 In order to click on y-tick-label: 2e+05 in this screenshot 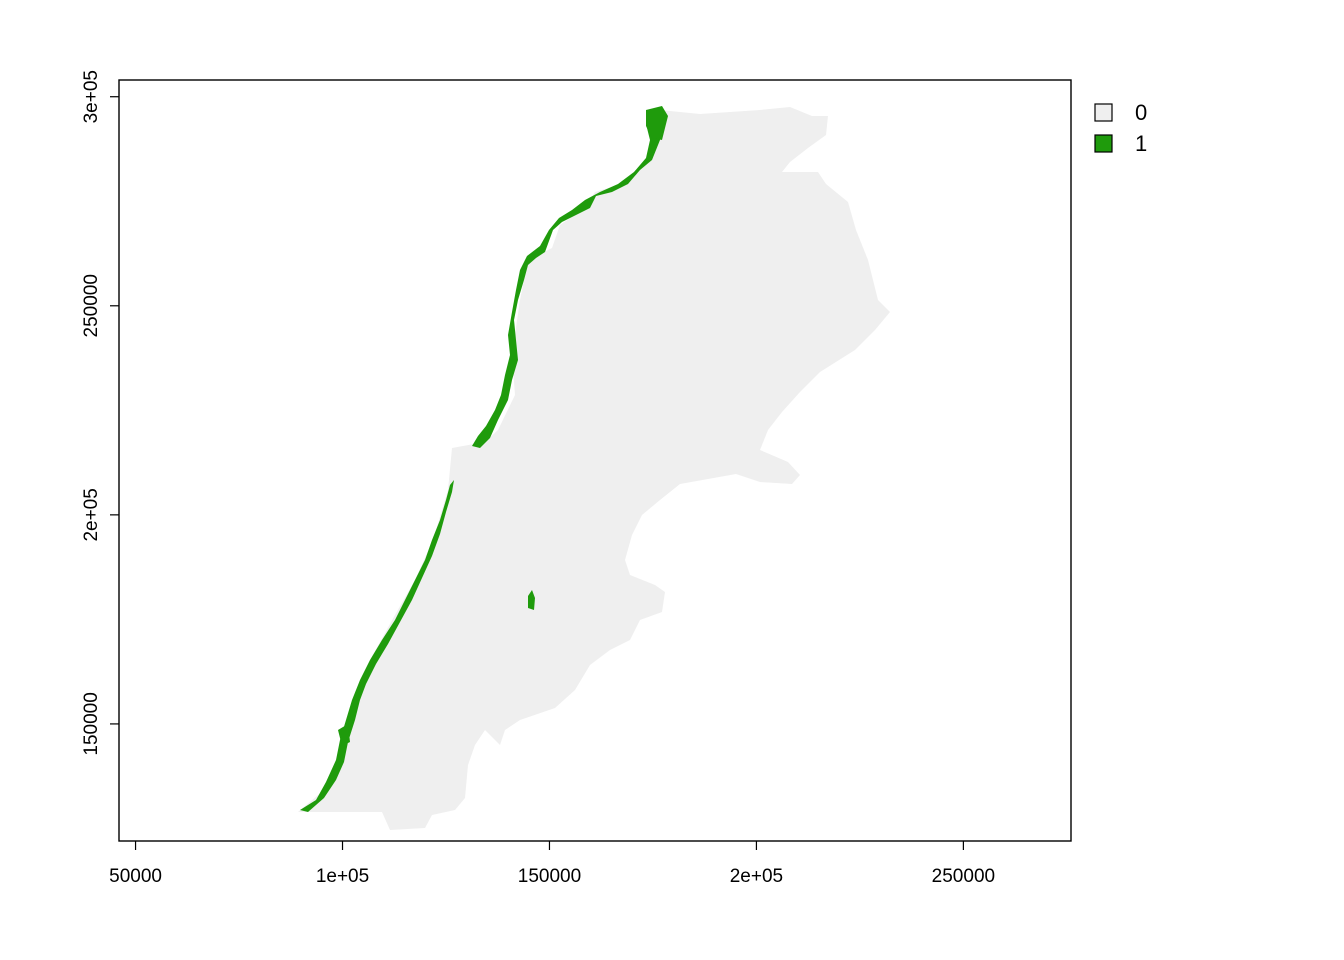, I will do `click(91, 514)`.